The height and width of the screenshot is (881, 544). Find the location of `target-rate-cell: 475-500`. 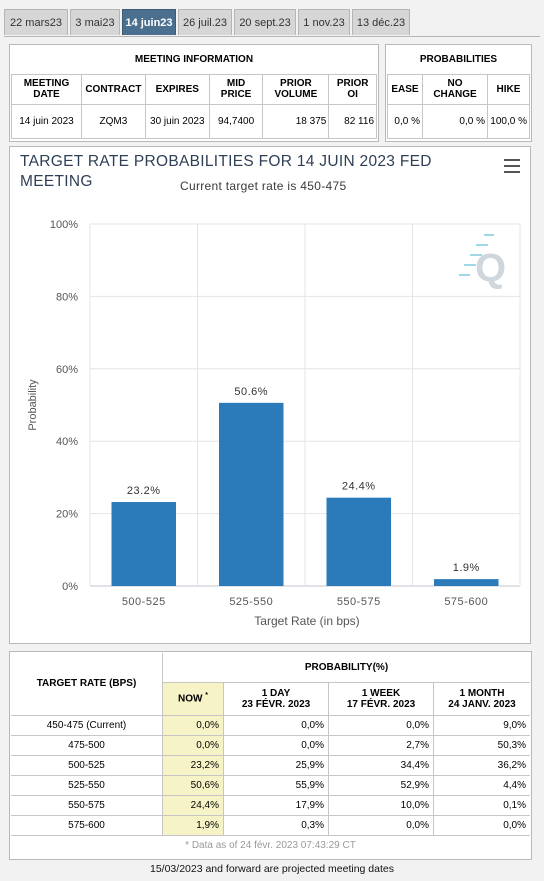

target-rate-cell: 475-500 is located at coordinates (87, 745).